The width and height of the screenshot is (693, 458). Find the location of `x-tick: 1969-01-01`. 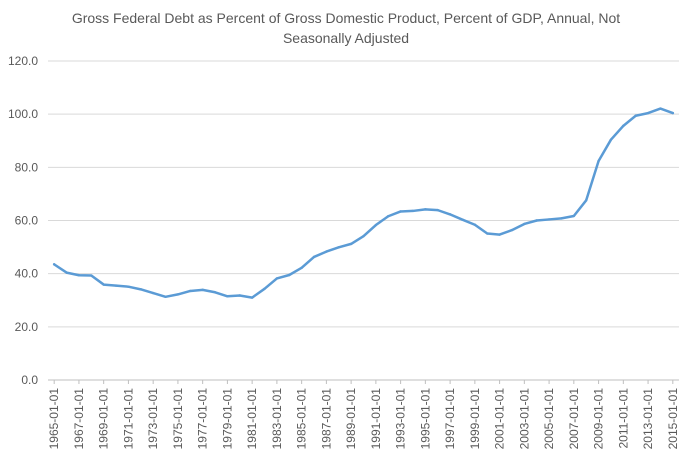

x-tick: 1969-01-01 is located at coordinates (104, 419).